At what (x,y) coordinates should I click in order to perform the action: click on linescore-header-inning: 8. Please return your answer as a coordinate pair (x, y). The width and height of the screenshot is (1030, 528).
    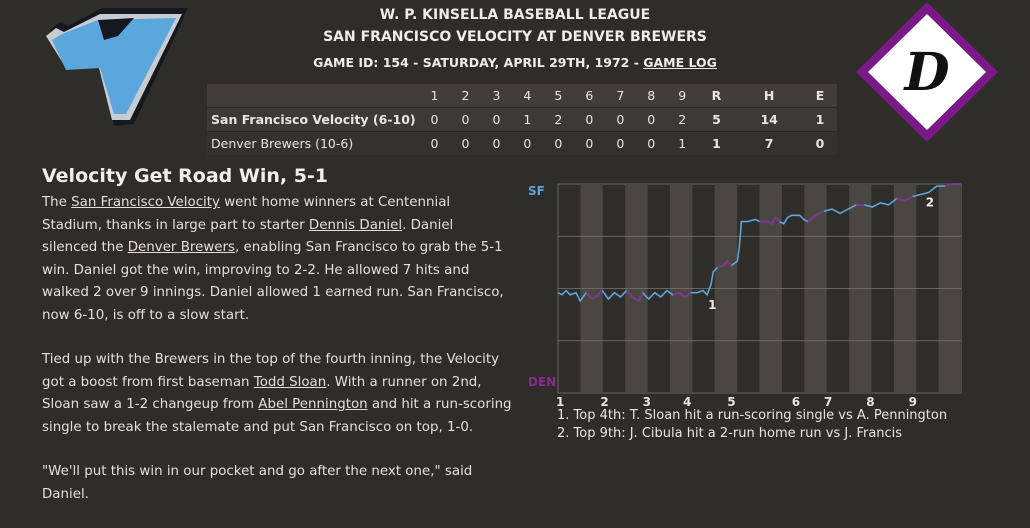
    Looking at the image, I should click on (651, 95).